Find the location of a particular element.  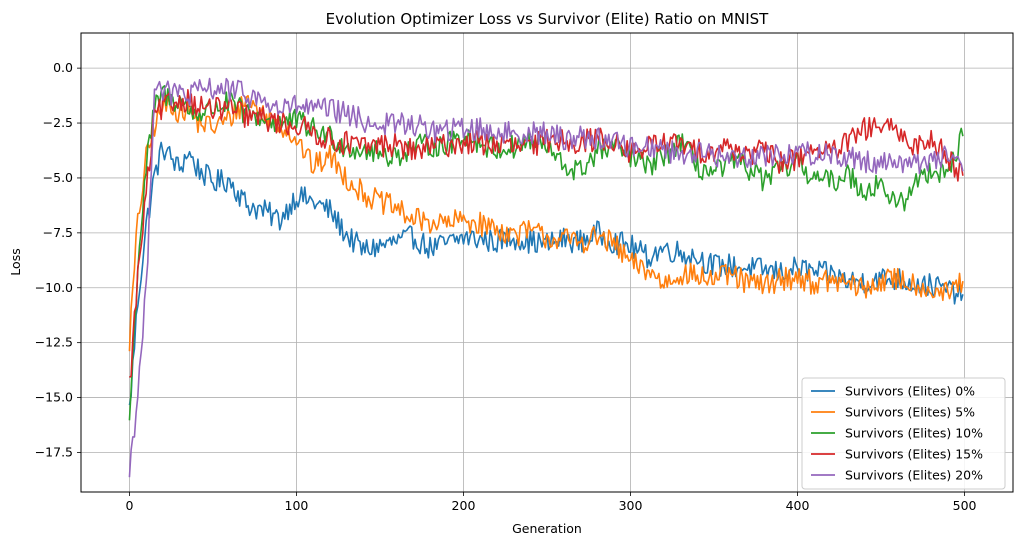

legend-label: Survivors (Elites) 0% is located at coordinates (910, 391).